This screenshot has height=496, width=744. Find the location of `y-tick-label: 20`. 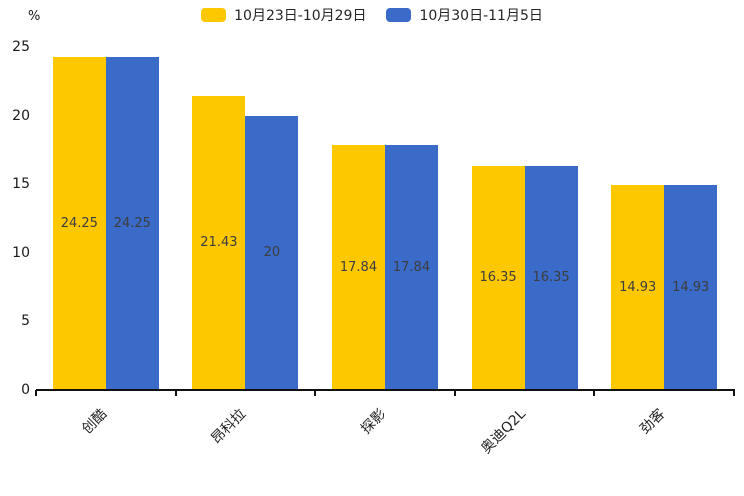

y-tick-label: 20 is located at coordinates (21, 115).